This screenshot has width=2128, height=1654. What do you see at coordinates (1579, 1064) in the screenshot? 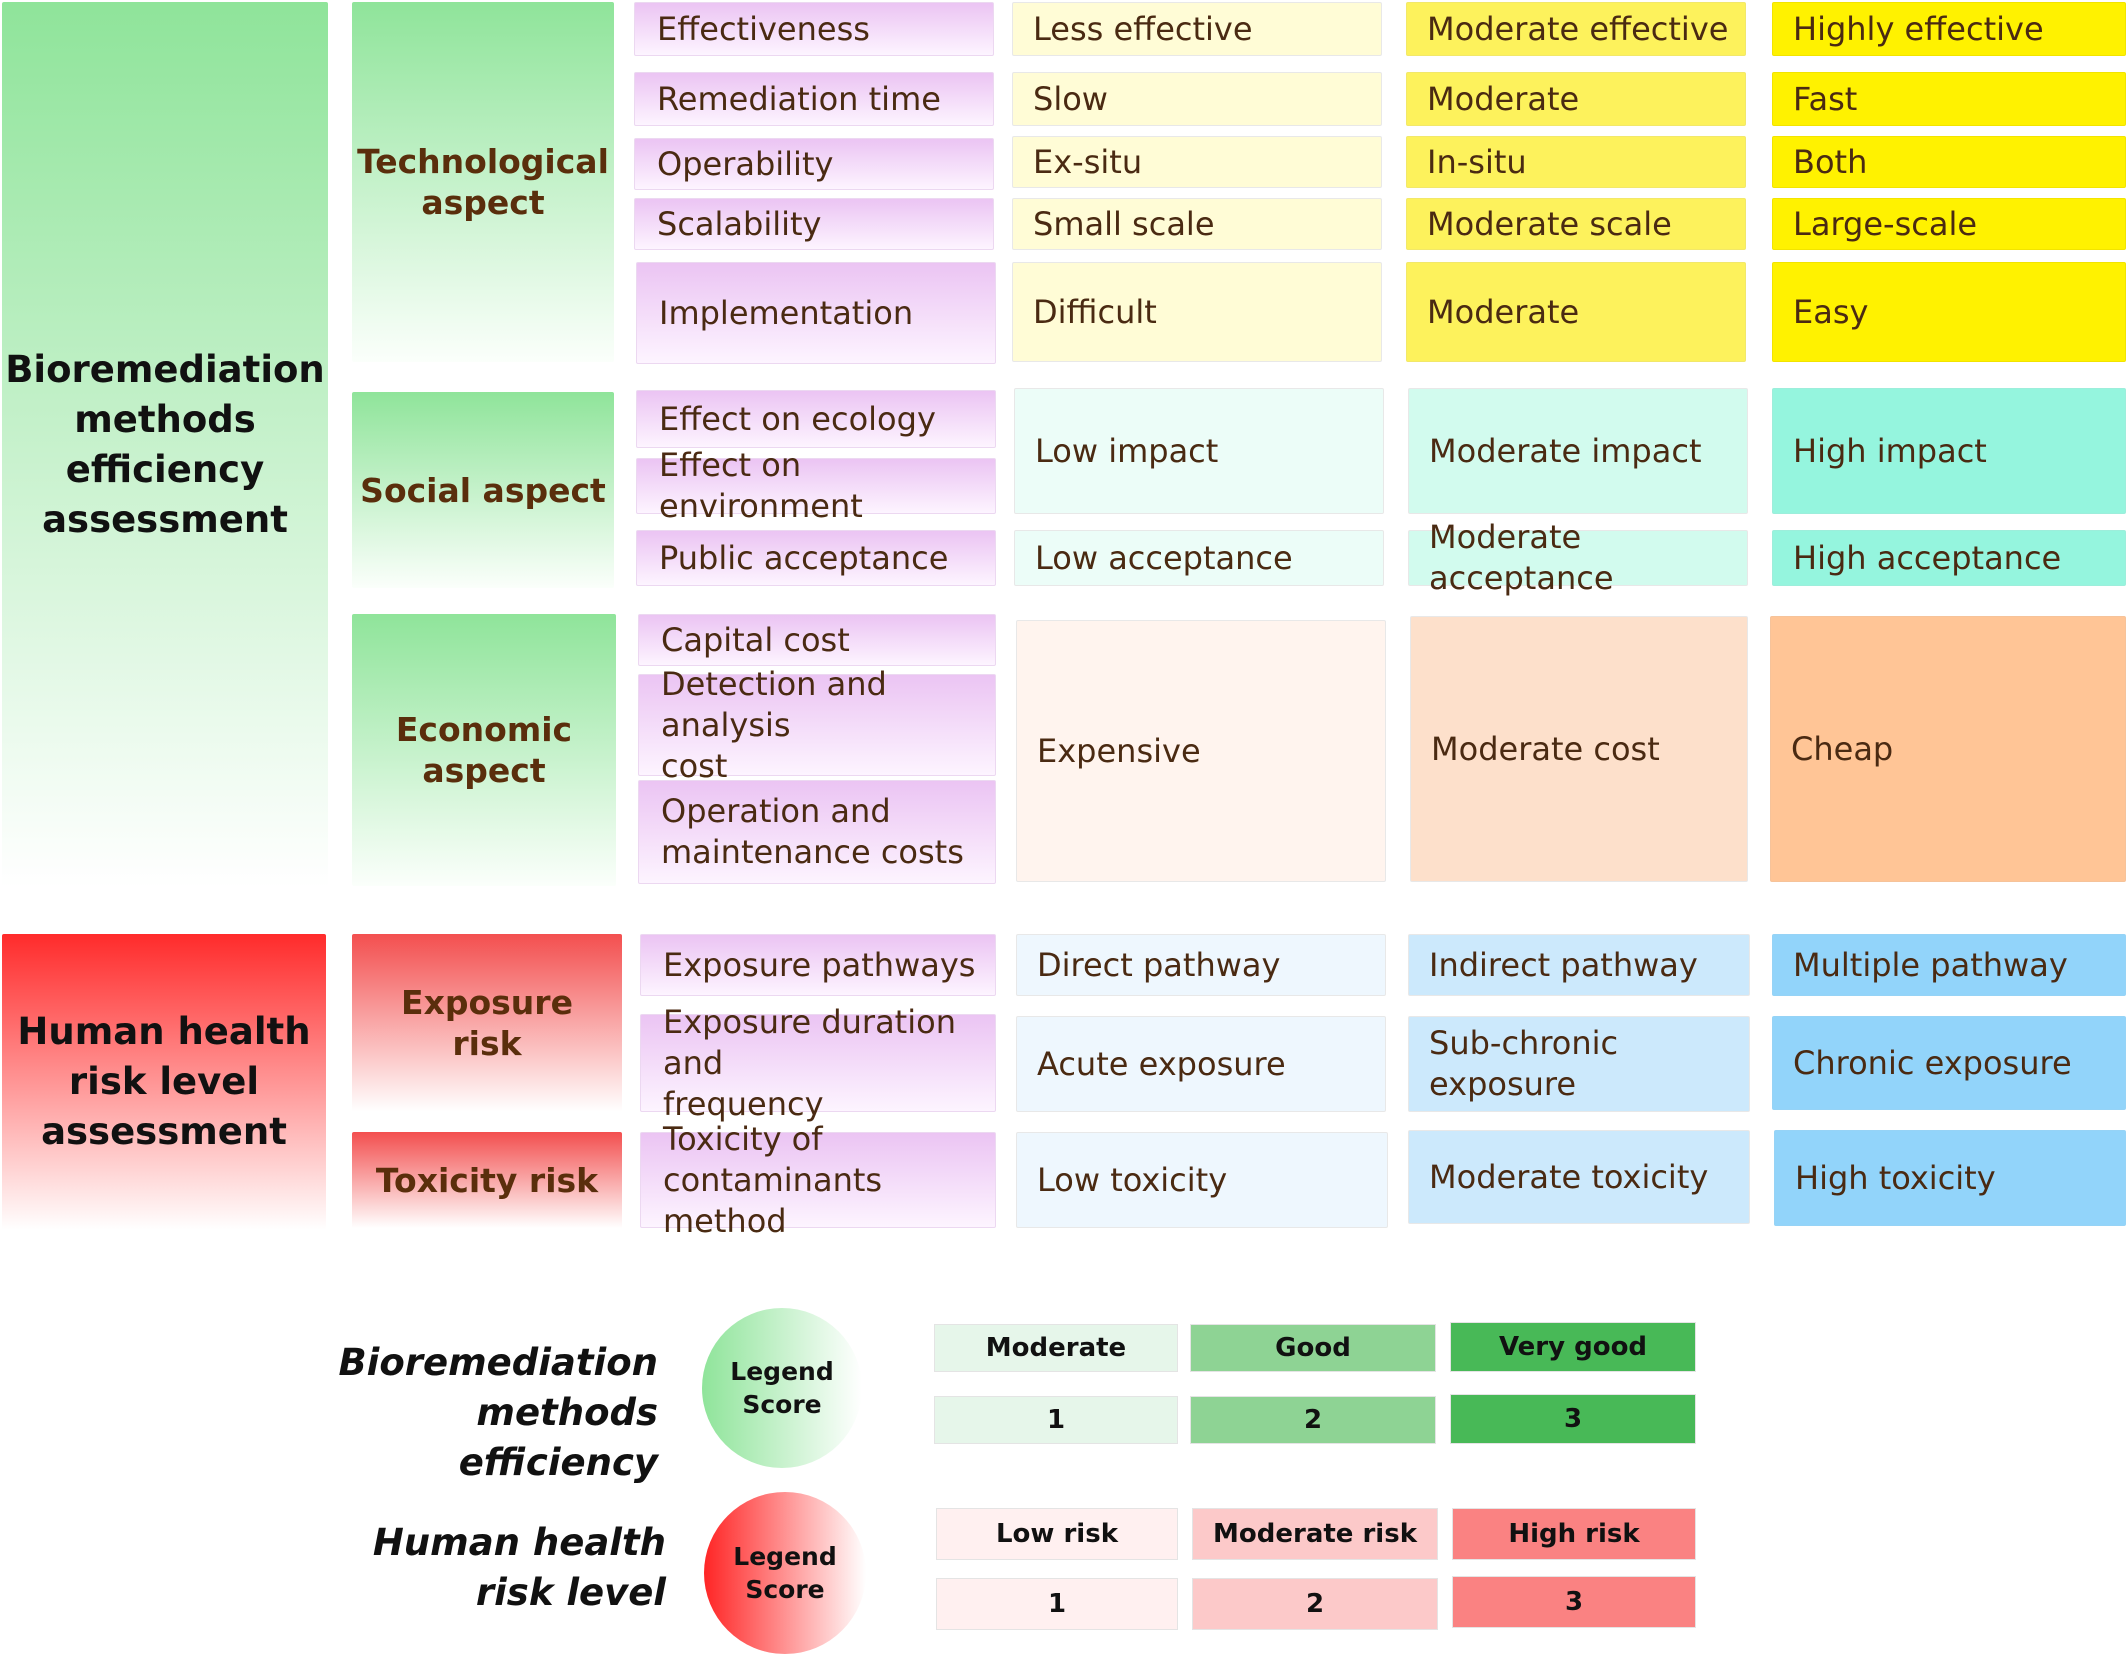
I see `exposure-moderate-cell: Sub-chronic exposure` at bounding box center [1579, 1064].